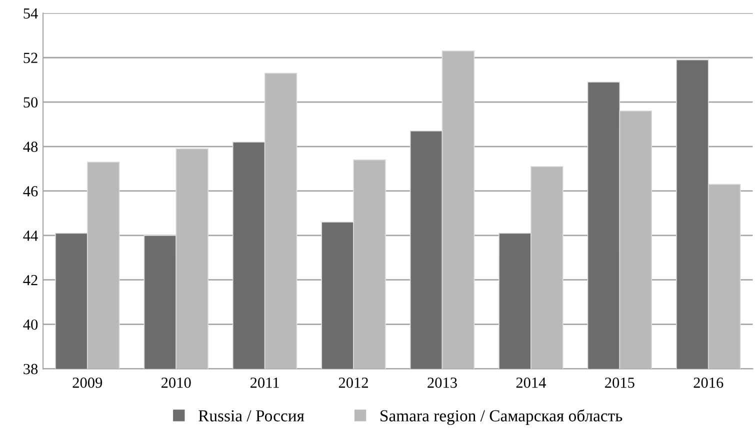  I want to click on x-tick-label: 2011, so click(264, 383).